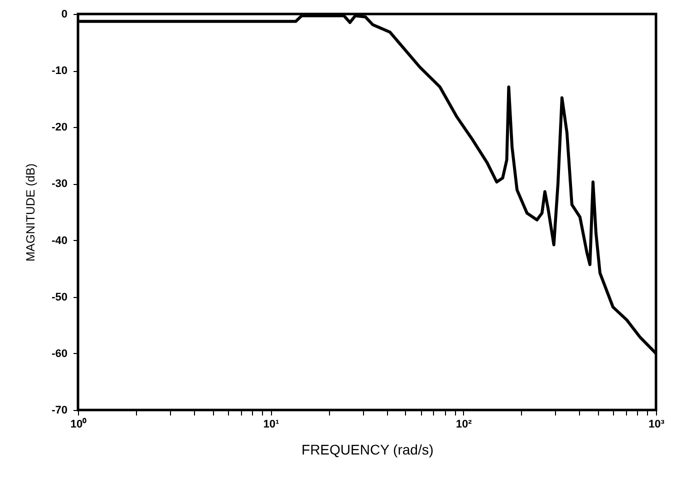  What do you see at coordinates (60, 354) in the screenshot?
I see `y-tick-label: -60` at bounding box center [60, 354].